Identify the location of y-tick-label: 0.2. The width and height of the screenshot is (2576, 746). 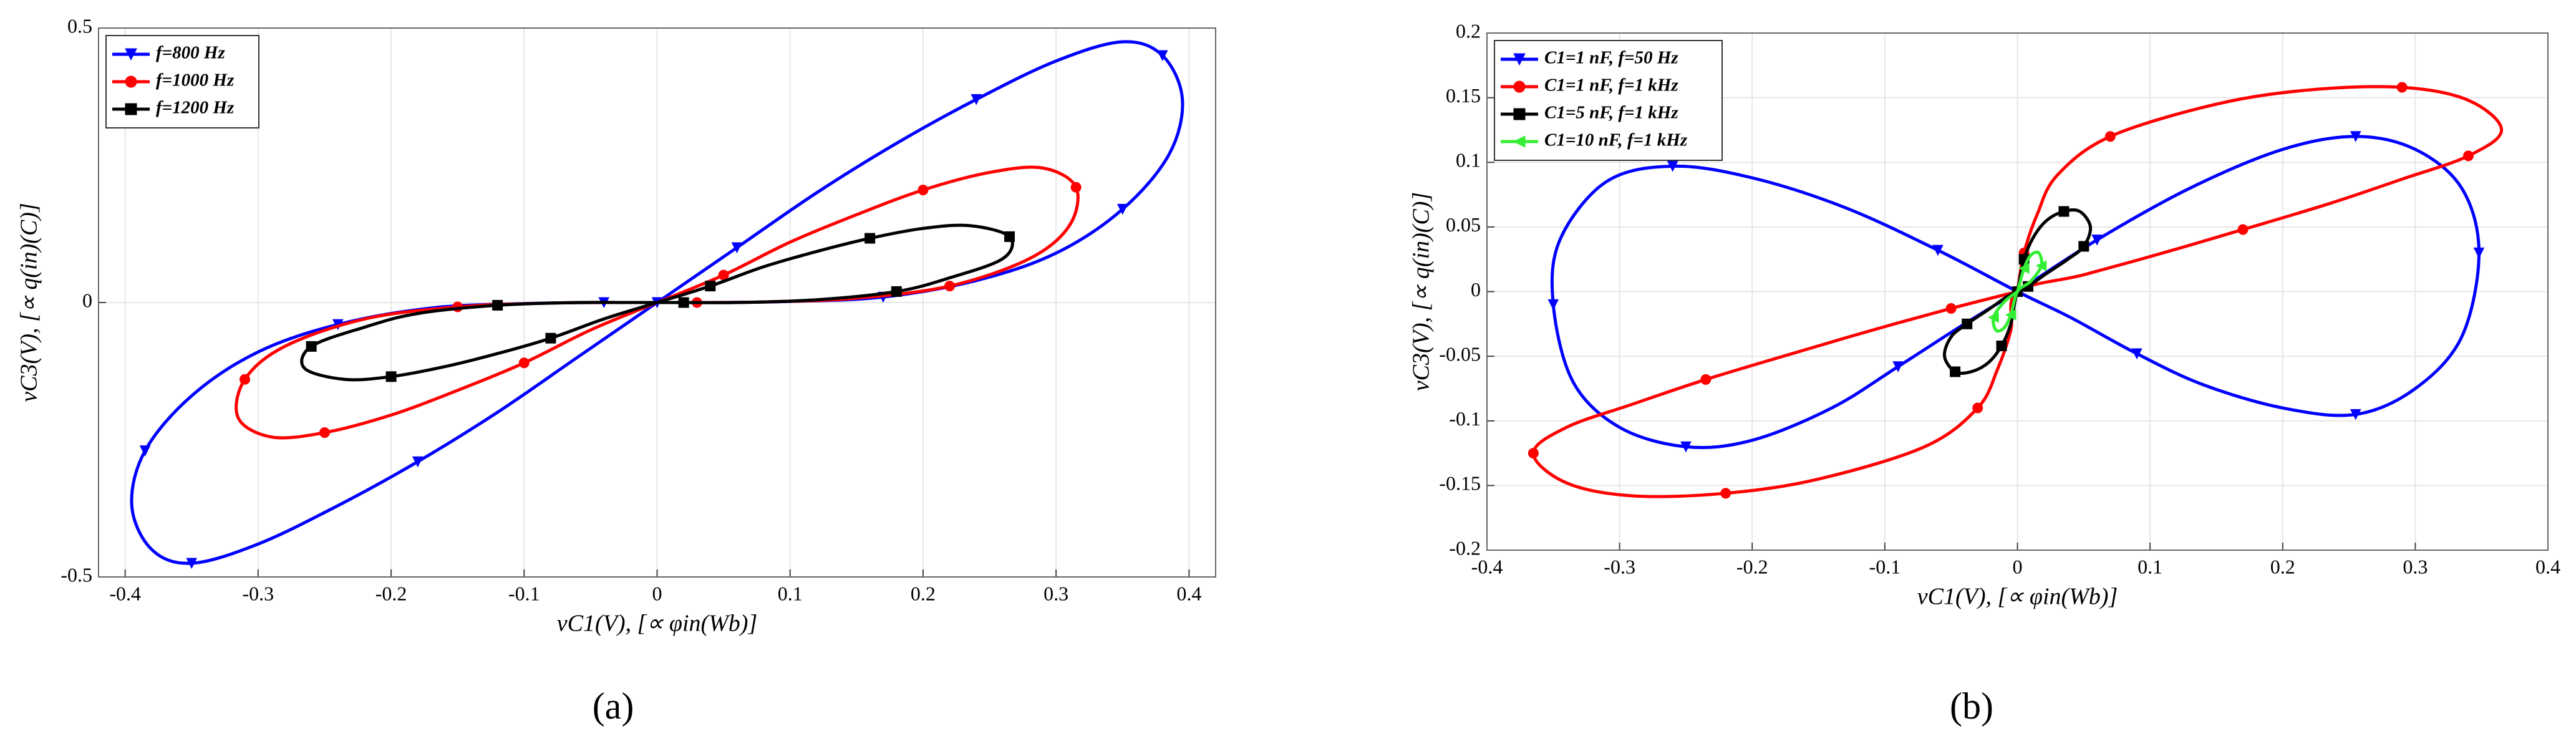
(1468, 31).